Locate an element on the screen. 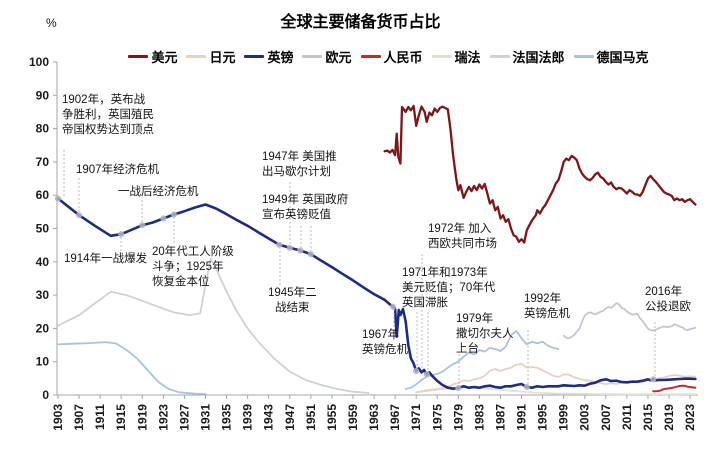  x-tick-label: 1983 is located at coordinates (479, 417).